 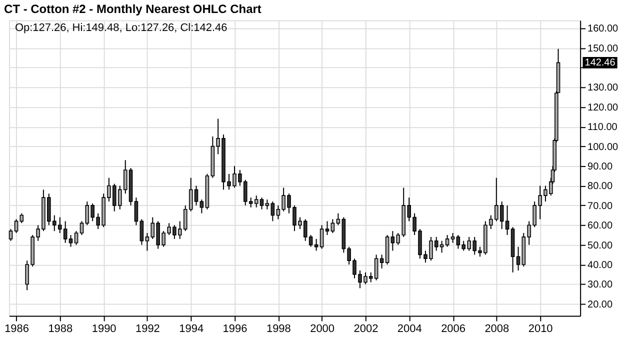 What do you see at coordinates (603, 48) in the screenshot?
I see `y-tick-label: 150.00` at bounding box center [603, 48].